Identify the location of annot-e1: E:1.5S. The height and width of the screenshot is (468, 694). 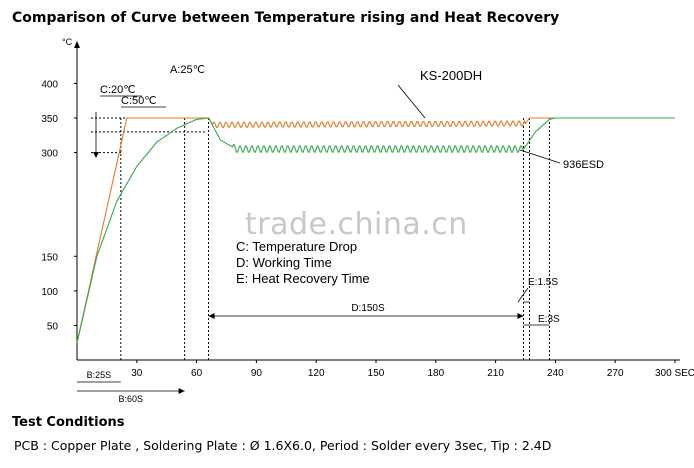
(543, 282).